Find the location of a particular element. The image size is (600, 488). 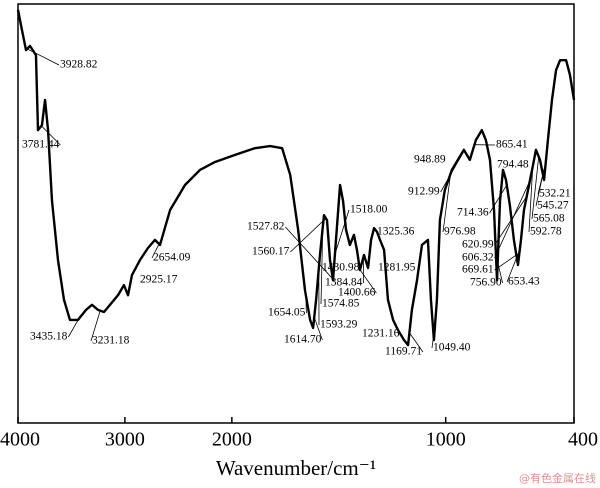

peak-label: 1231.16 is located at coordinates (381, 334).